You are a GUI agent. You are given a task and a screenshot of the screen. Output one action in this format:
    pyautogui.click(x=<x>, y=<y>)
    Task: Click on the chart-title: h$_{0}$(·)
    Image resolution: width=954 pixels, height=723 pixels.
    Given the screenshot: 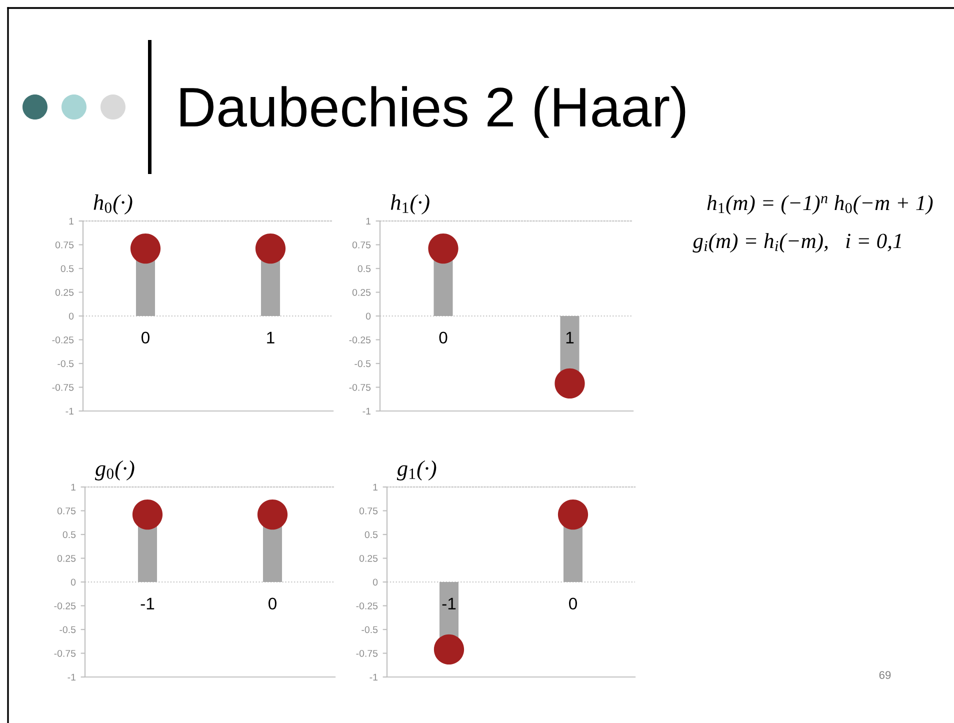 What is the action you would take?
    pyautogui.click(x=113, y=204)
    